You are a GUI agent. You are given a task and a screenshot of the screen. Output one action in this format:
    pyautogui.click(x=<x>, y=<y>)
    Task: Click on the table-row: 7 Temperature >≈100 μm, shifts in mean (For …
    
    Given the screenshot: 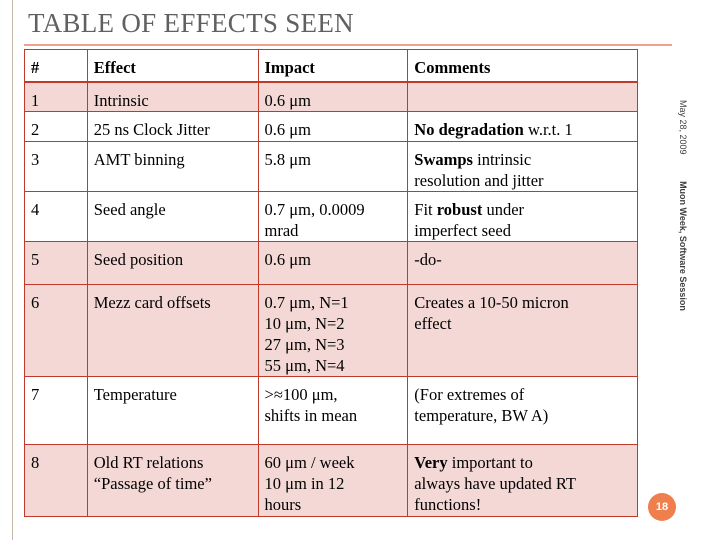 What is the action you would take?
    pyautogui.click(x=331, y=410)
    